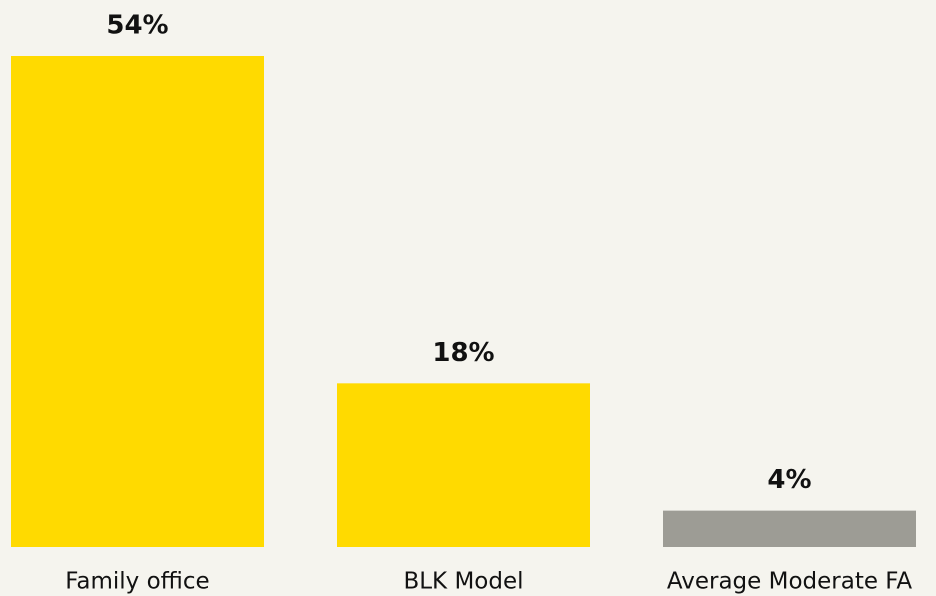 The height and width of the screenshot is (596, 936). I want to click on category-label: BLK Model, so click(463, 582).